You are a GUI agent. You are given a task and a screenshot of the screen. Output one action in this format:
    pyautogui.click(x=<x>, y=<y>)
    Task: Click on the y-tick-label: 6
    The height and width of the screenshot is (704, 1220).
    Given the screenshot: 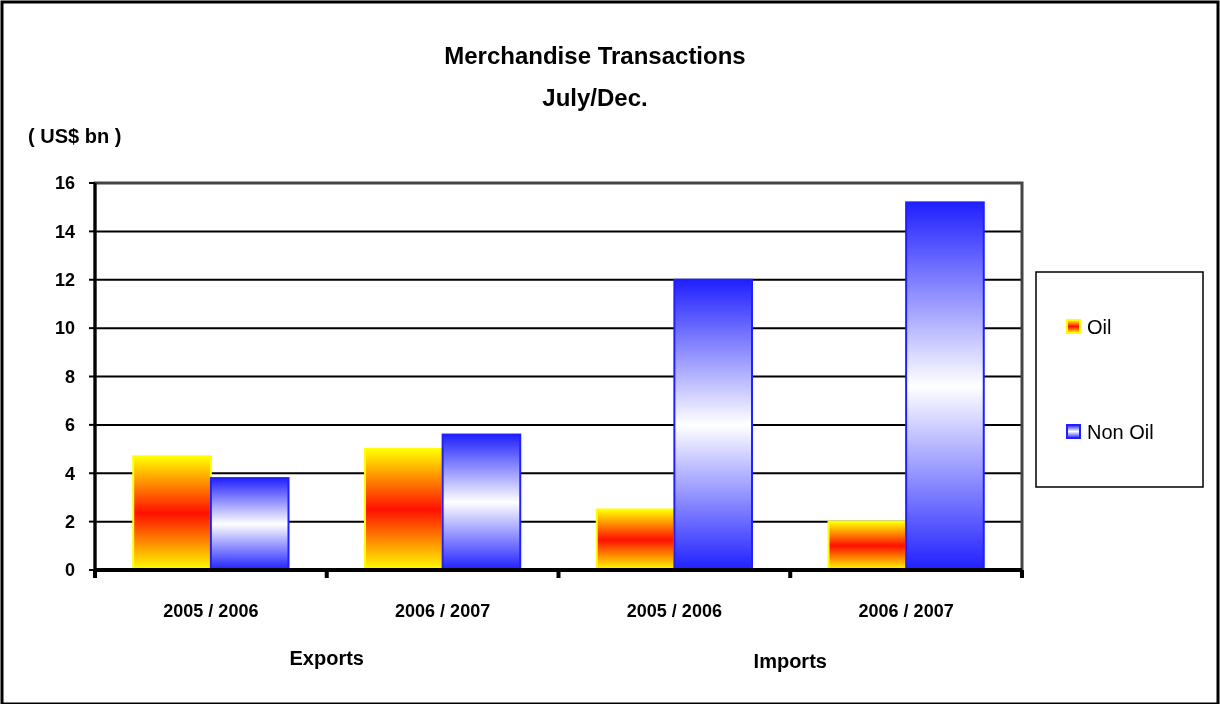 What is the action you would take?
    pyautogui.click(x=69, y=425)
    